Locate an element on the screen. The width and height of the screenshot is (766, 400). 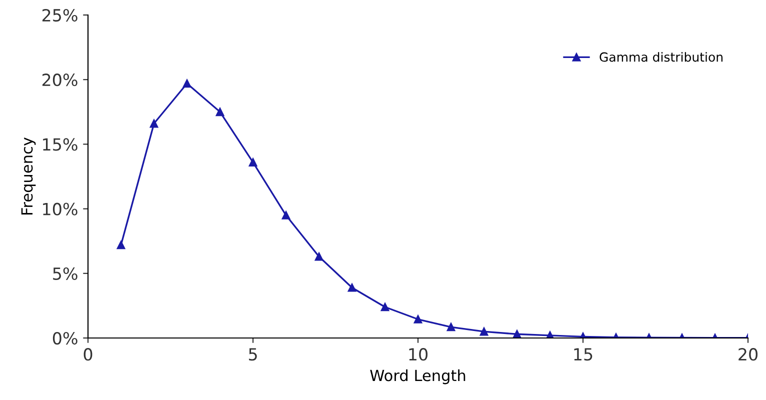
x-tick-label: 15 is located at coordinates (583, 354).